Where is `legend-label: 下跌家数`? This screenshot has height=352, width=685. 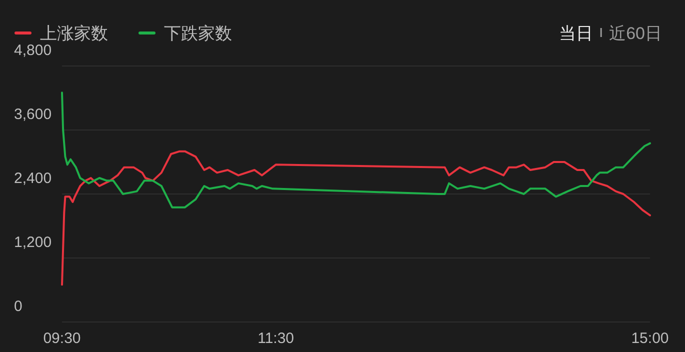 legend-label: 下跌家数 is located at coordinates (198, 33).